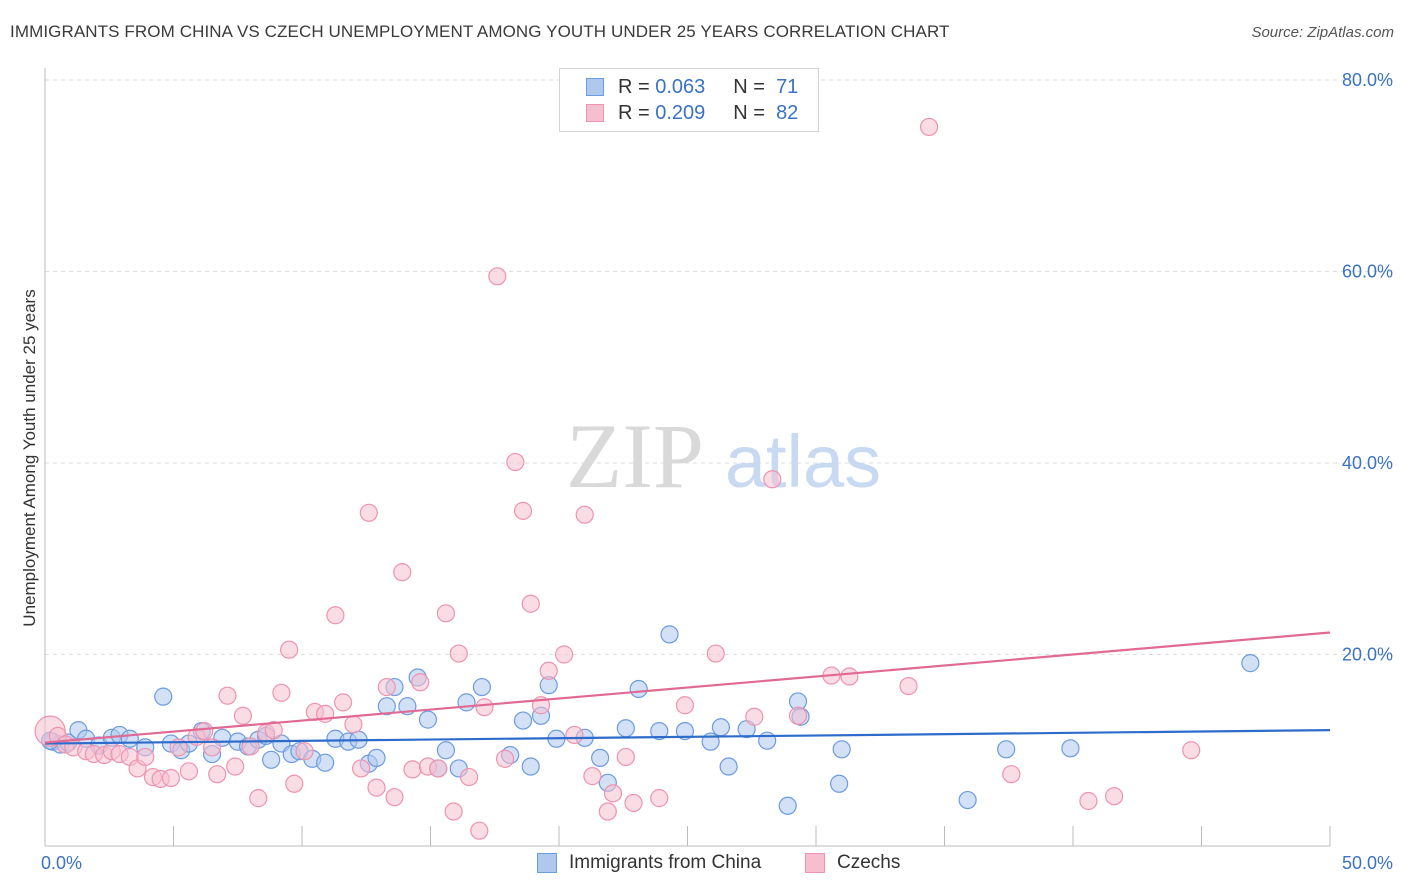  Describe the element at coordinates (815, 863) in the screenshot. I see `bottom-legend-swatch-czech` at that location.